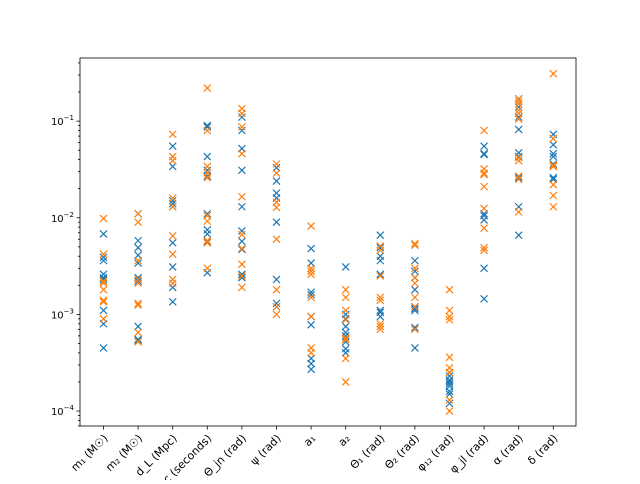 The width and height of the screenshot is (640, 484). What do you see at coordinates (414, 243) in the screenshot?
I see `data-point-s1-c9-p0` at bounding box center [414, 243].